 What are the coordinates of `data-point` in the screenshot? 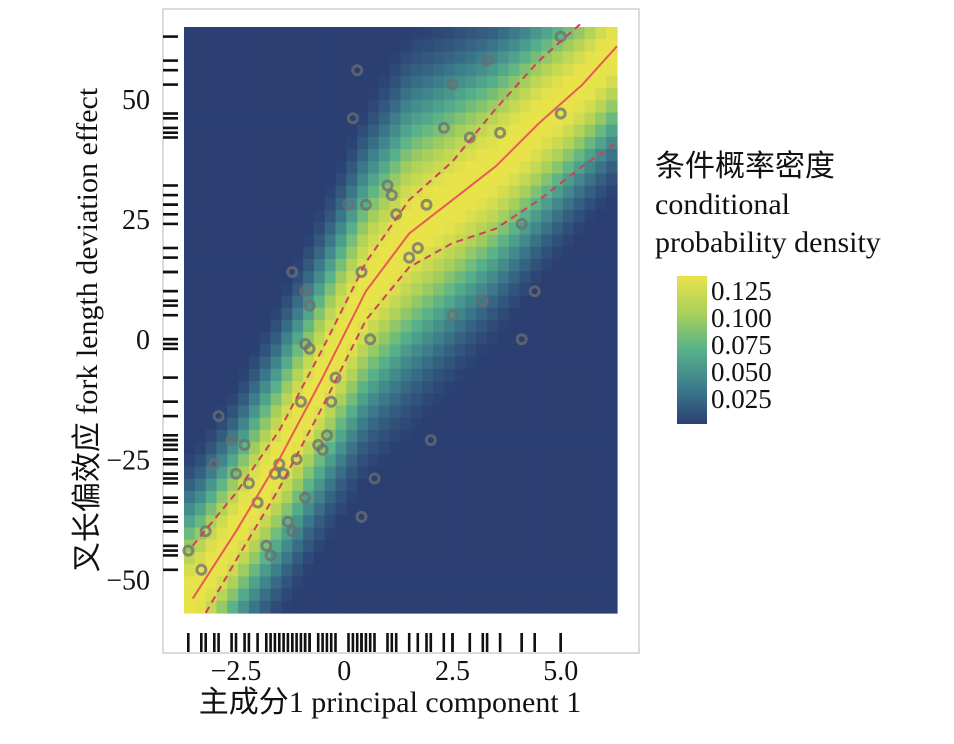 It's located at (326, 435).